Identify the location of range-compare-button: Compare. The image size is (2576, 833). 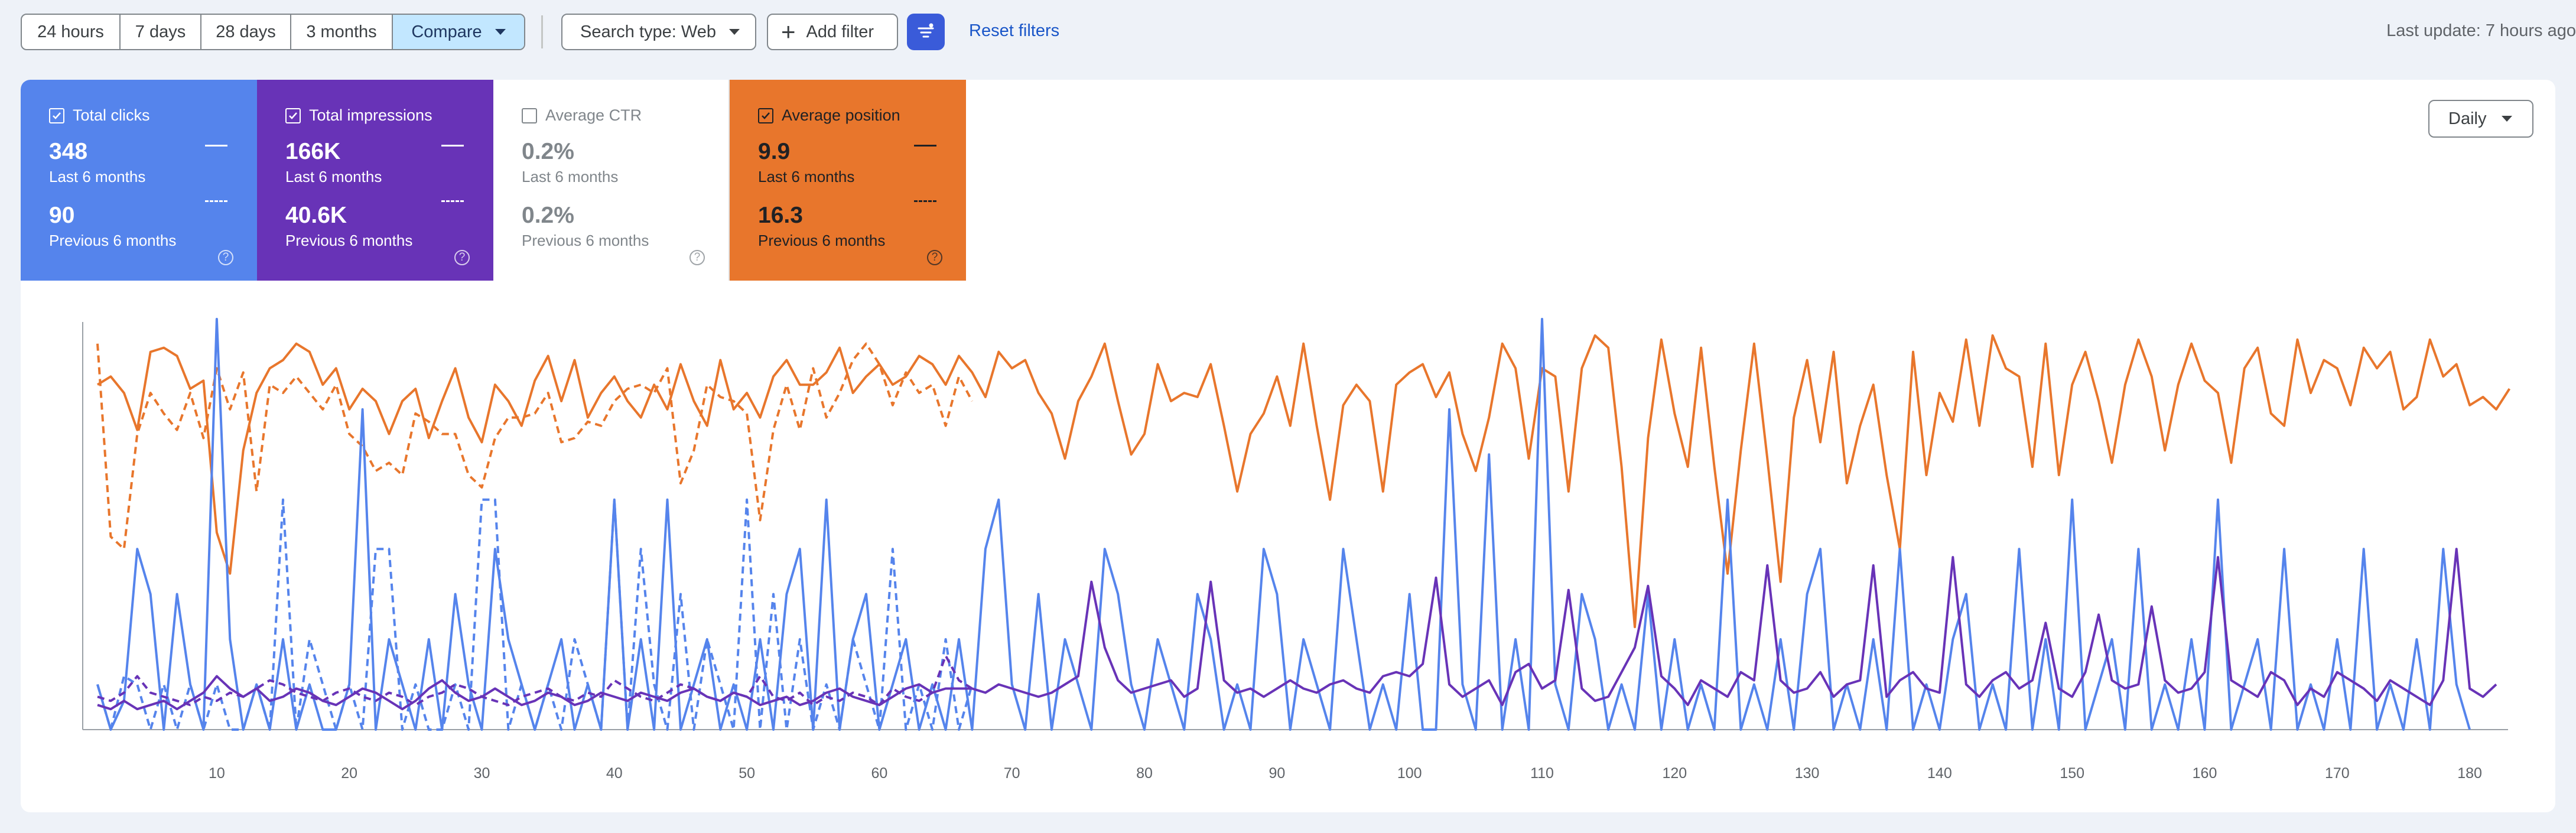
(459, 32).